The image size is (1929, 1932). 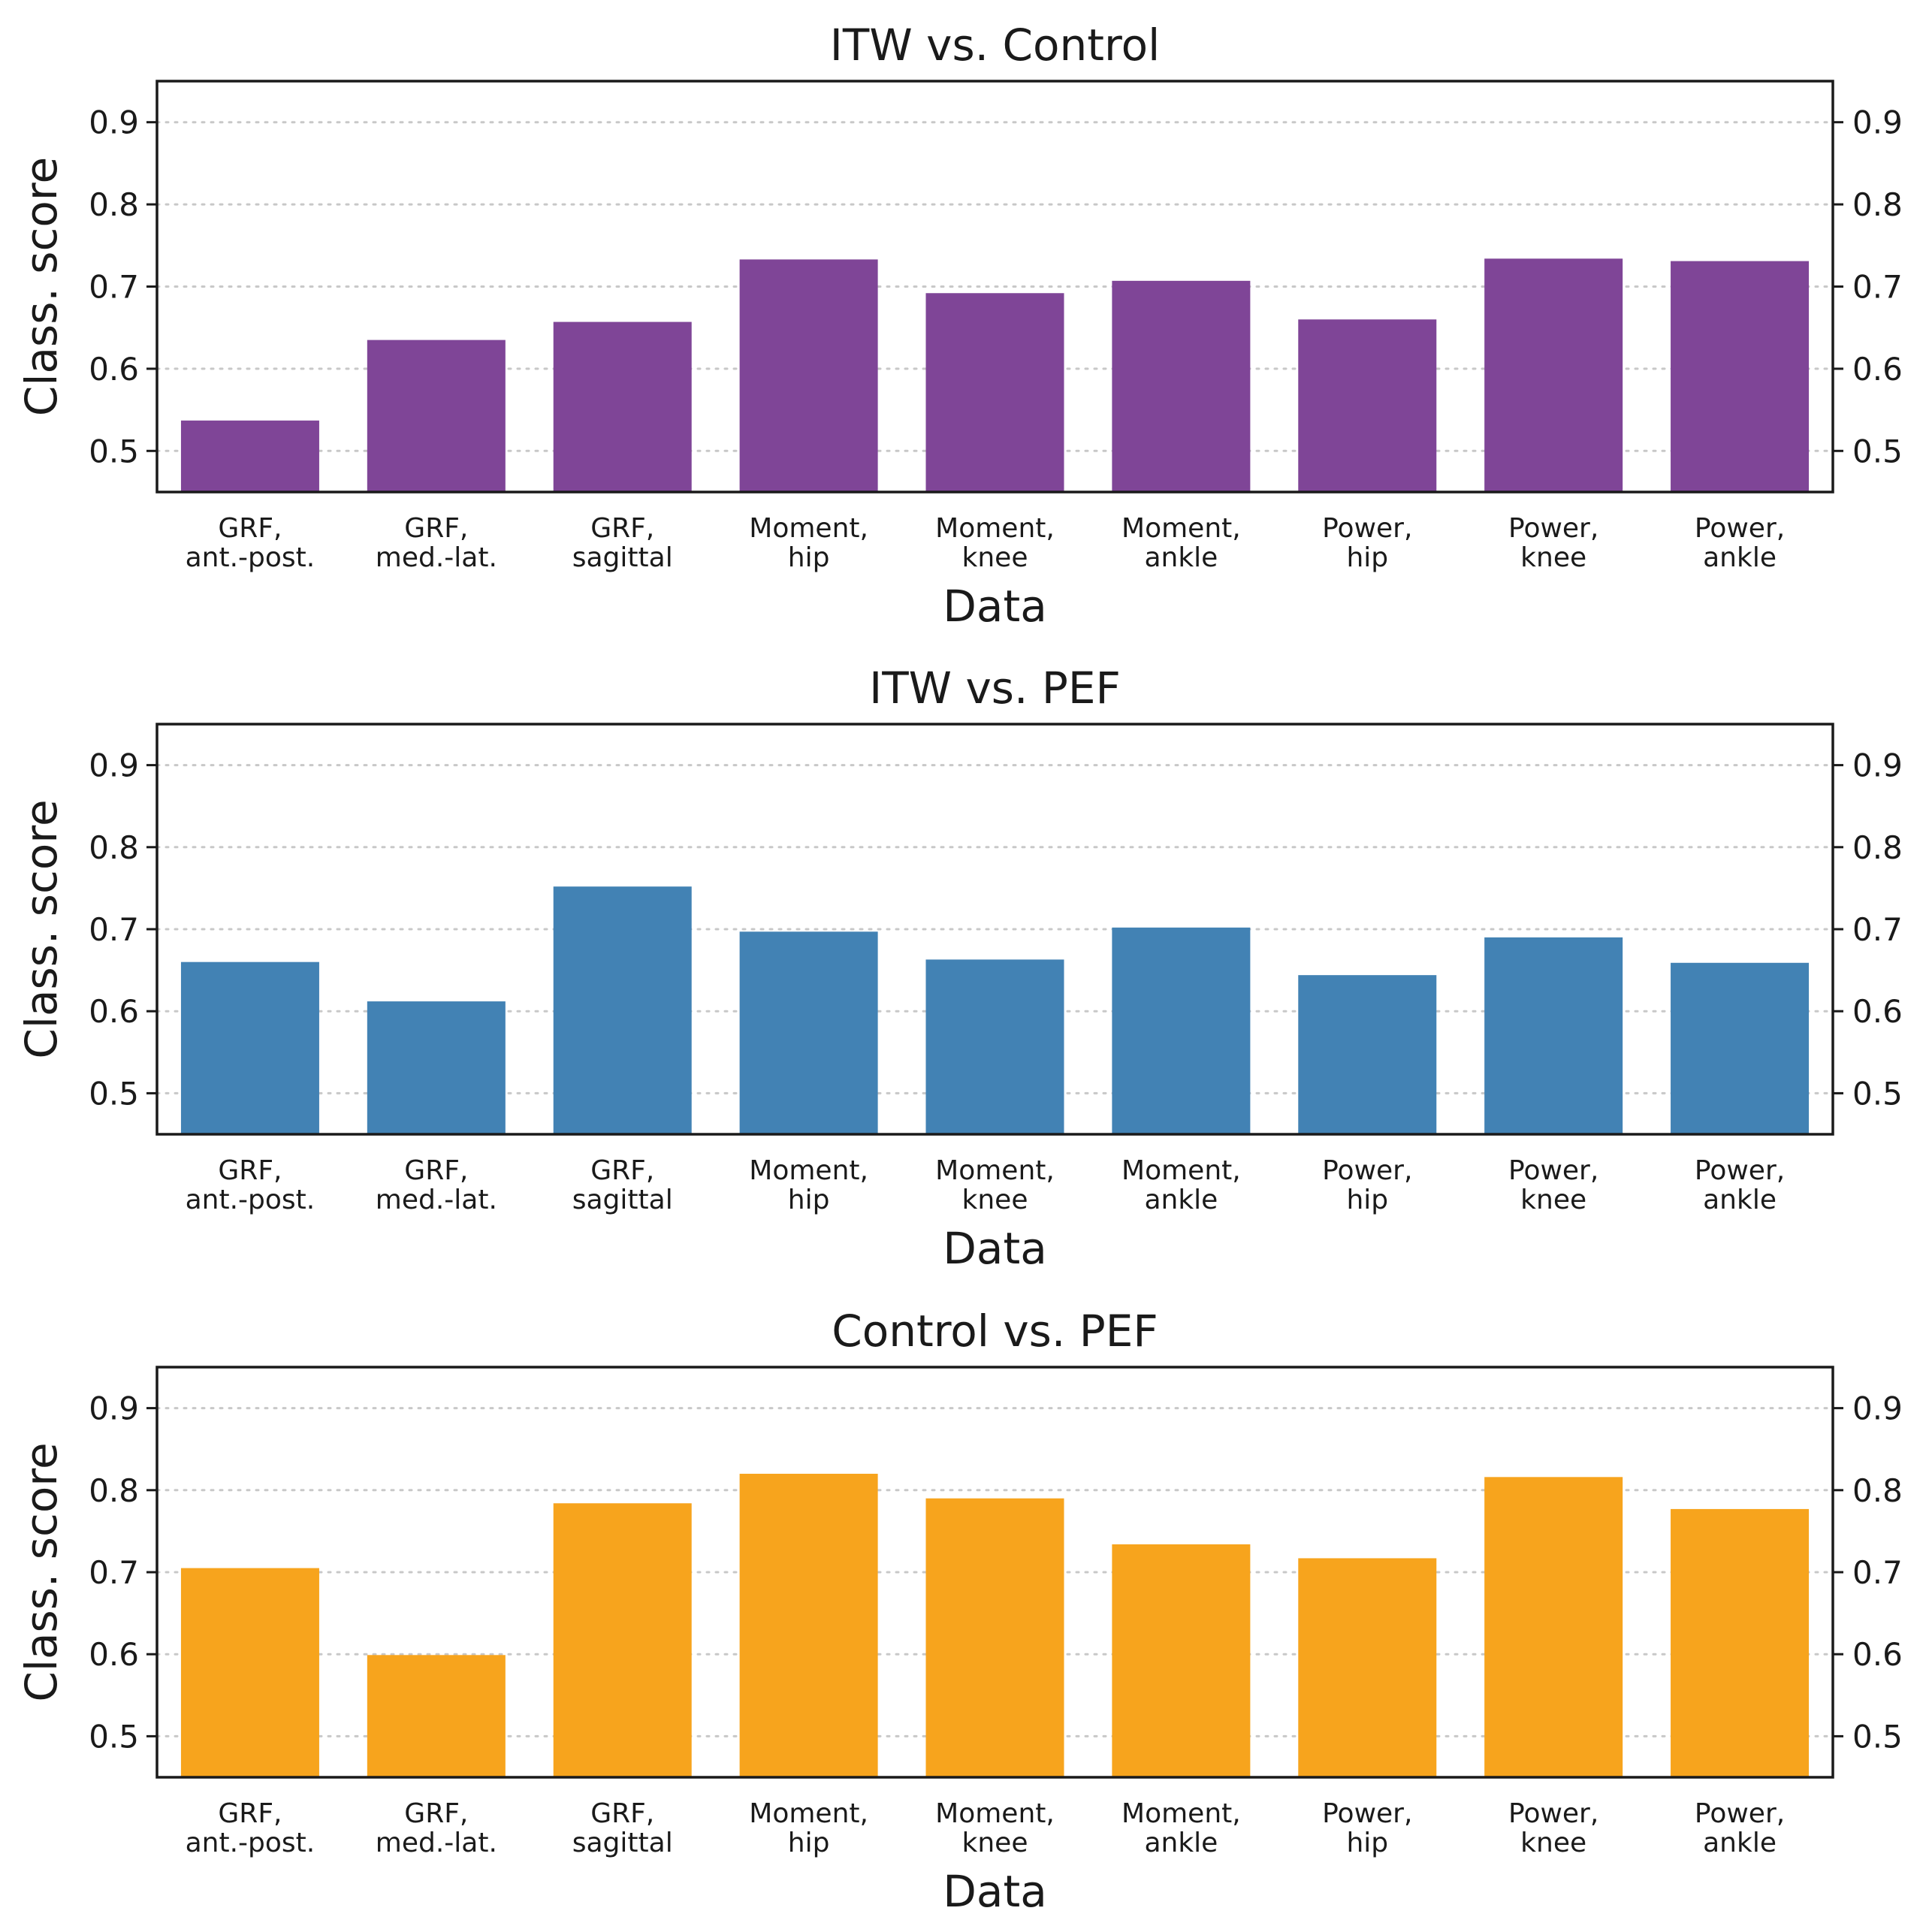 What do you see at coordinates (41, 286) in the screenshot?
I see `y-axis-label: Class. score` at bounding box center [41, 286].